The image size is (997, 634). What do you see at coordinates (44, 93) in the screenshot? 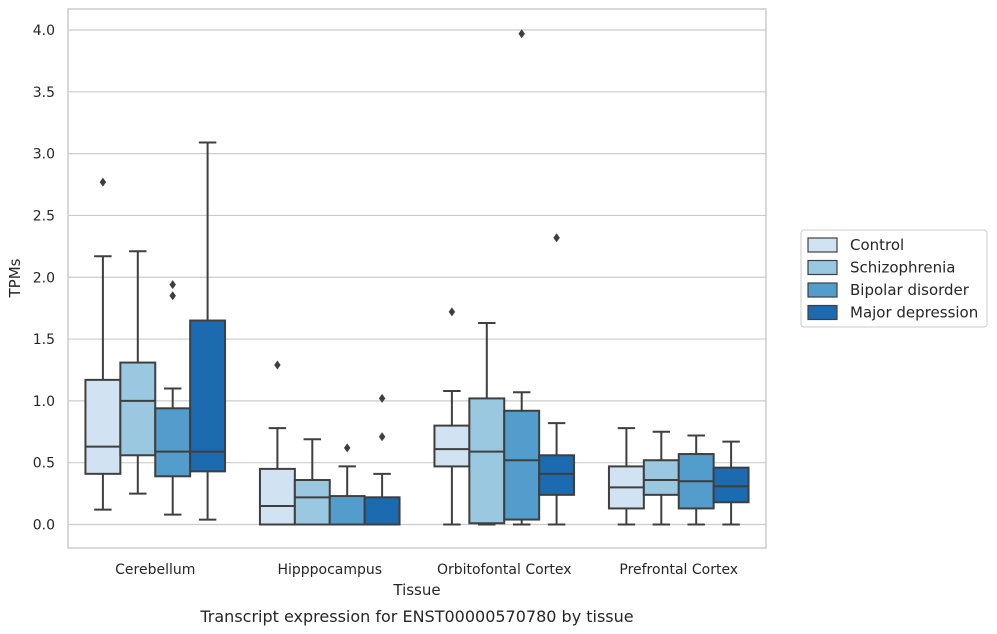
I see `y-tick-label: 3.5` at bounding box center [44, 93].